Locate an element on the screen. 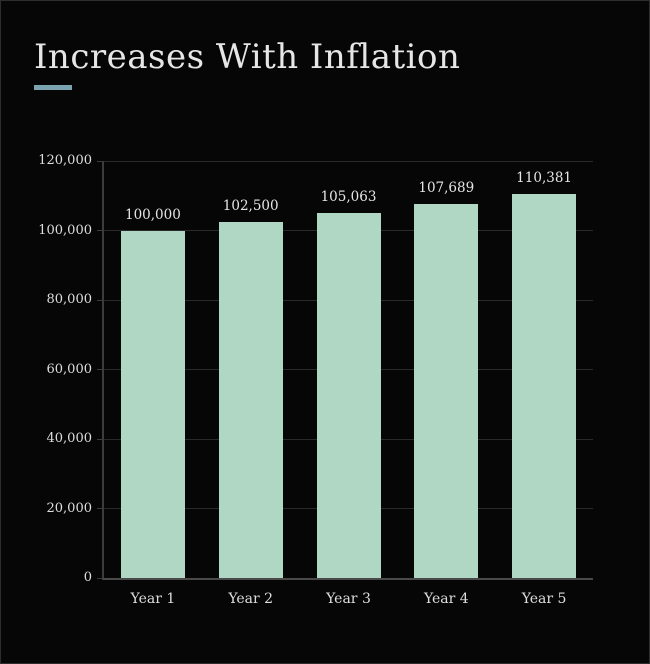  y-axis-tick-label: 100,000 is located at coordinates (65, 230).